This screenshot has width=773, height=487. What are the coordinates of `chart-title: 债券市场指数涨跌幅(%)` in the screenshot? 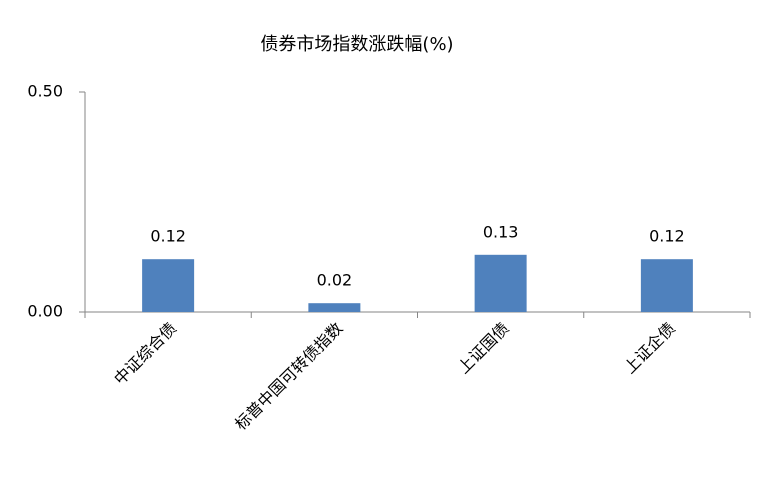 It's located at (356, 44).